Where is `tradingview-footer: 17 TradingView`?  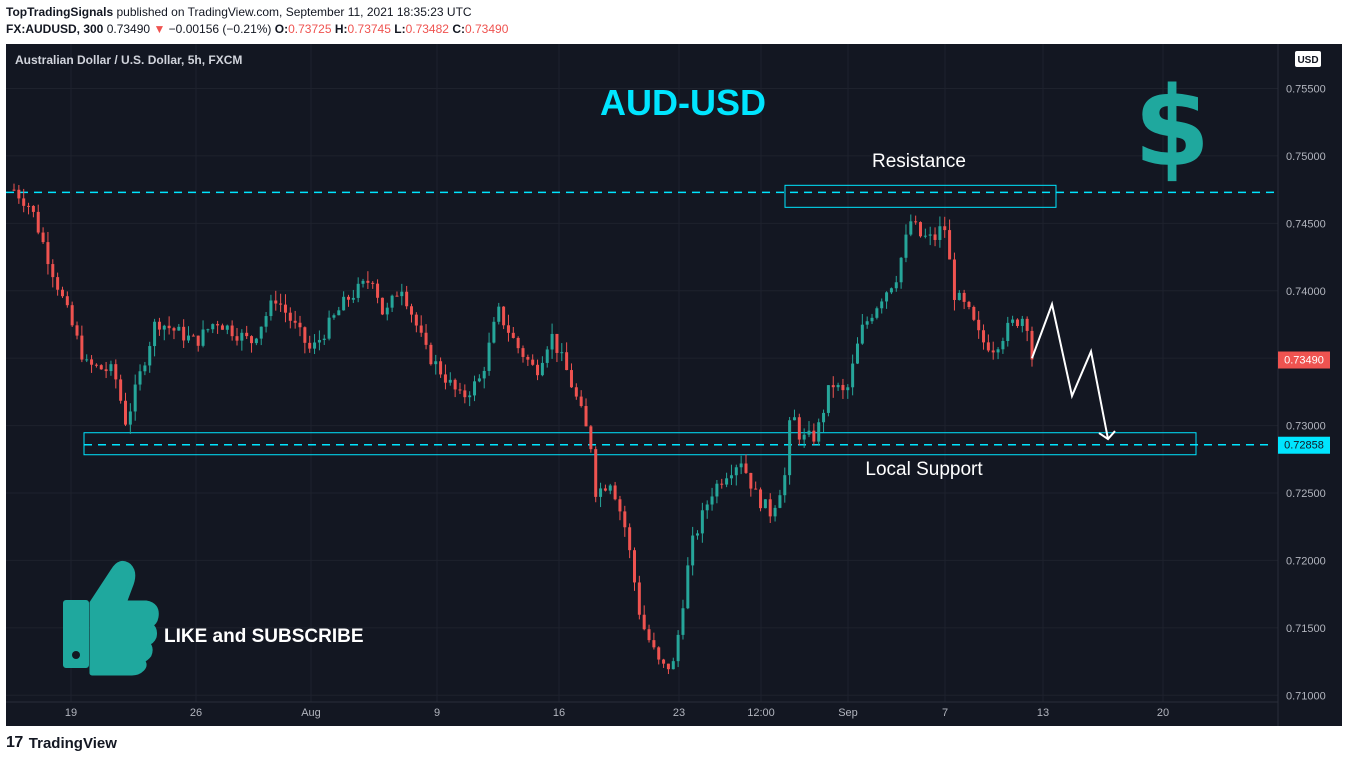
tradingview-footer: 17 TradingView is located at coordinates (61, 743).